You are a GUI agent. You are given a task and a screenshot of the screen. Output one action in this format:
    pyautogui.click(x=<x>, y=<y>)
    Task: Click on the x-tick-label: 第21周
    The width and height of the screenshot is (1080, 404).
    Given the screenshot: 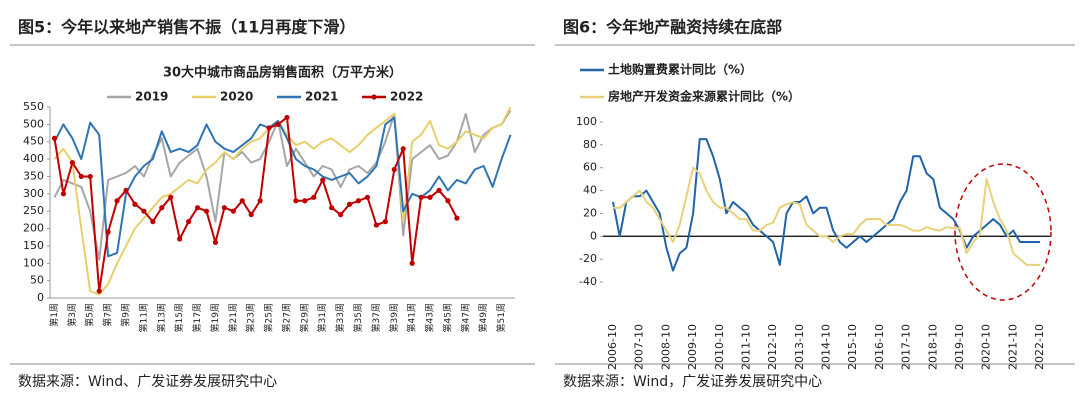 What is the action you would take?
    pyautogui.click(x=233, y=317)
    